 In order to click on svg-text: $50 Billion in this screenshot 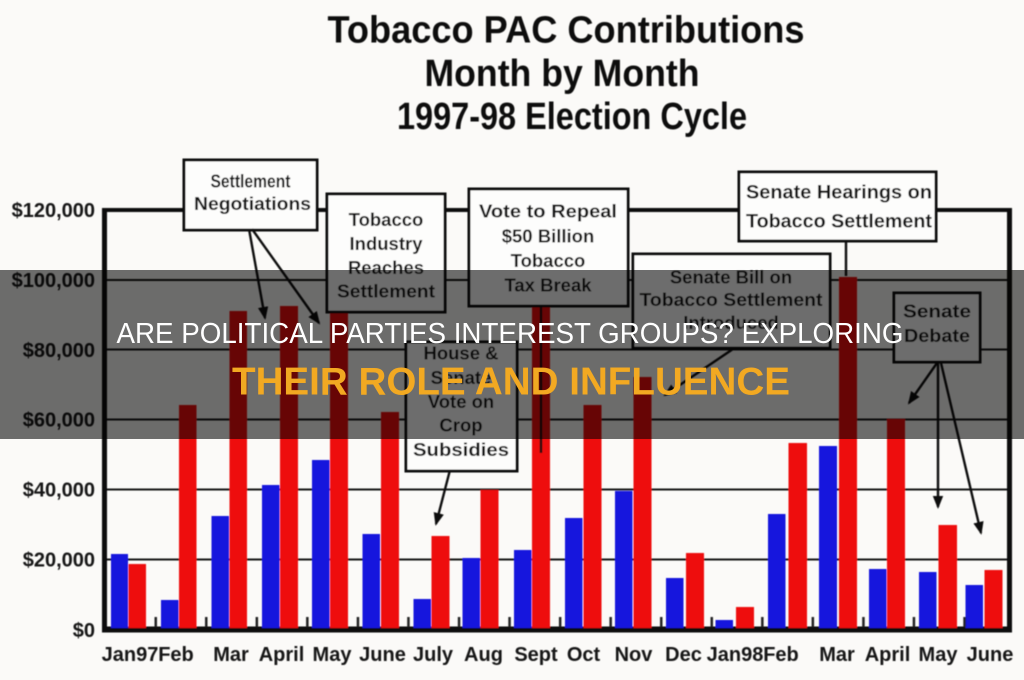, I will do `click(548, 236)`.